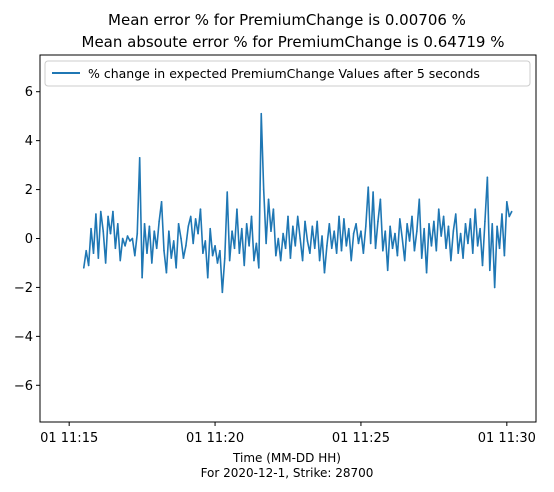  I want to click on y-tick-label: −2, so click(23, 288).